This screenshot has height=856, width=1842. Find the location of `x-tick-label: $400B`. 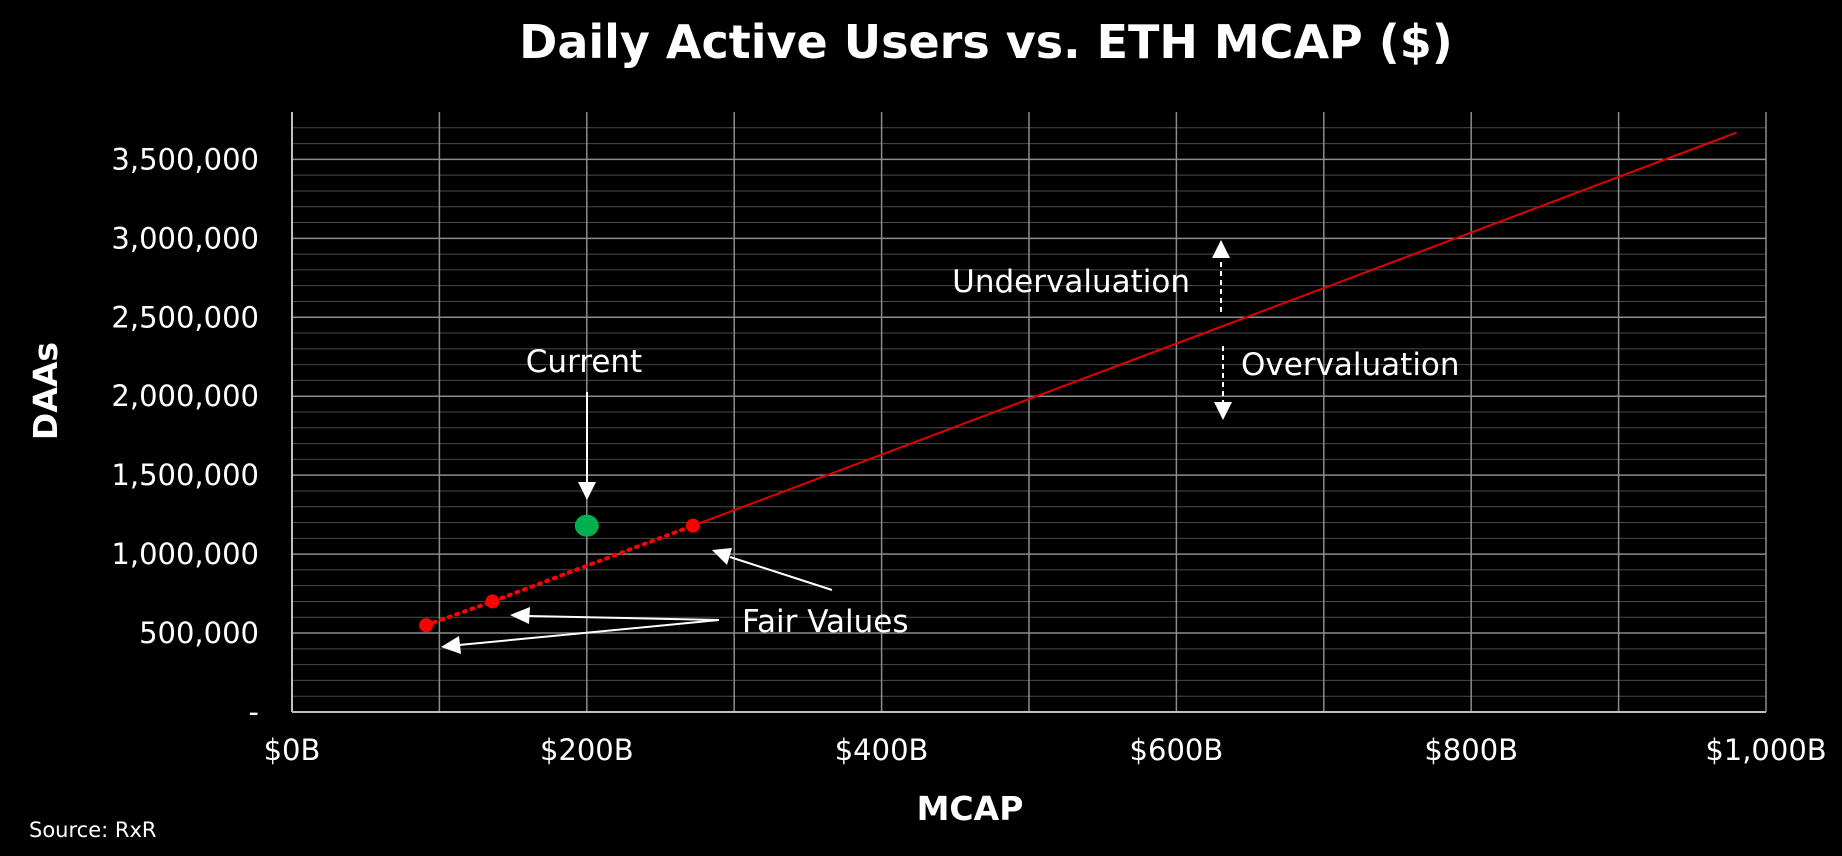

x-tick-label: $400B is located at coordinates (882, 750).